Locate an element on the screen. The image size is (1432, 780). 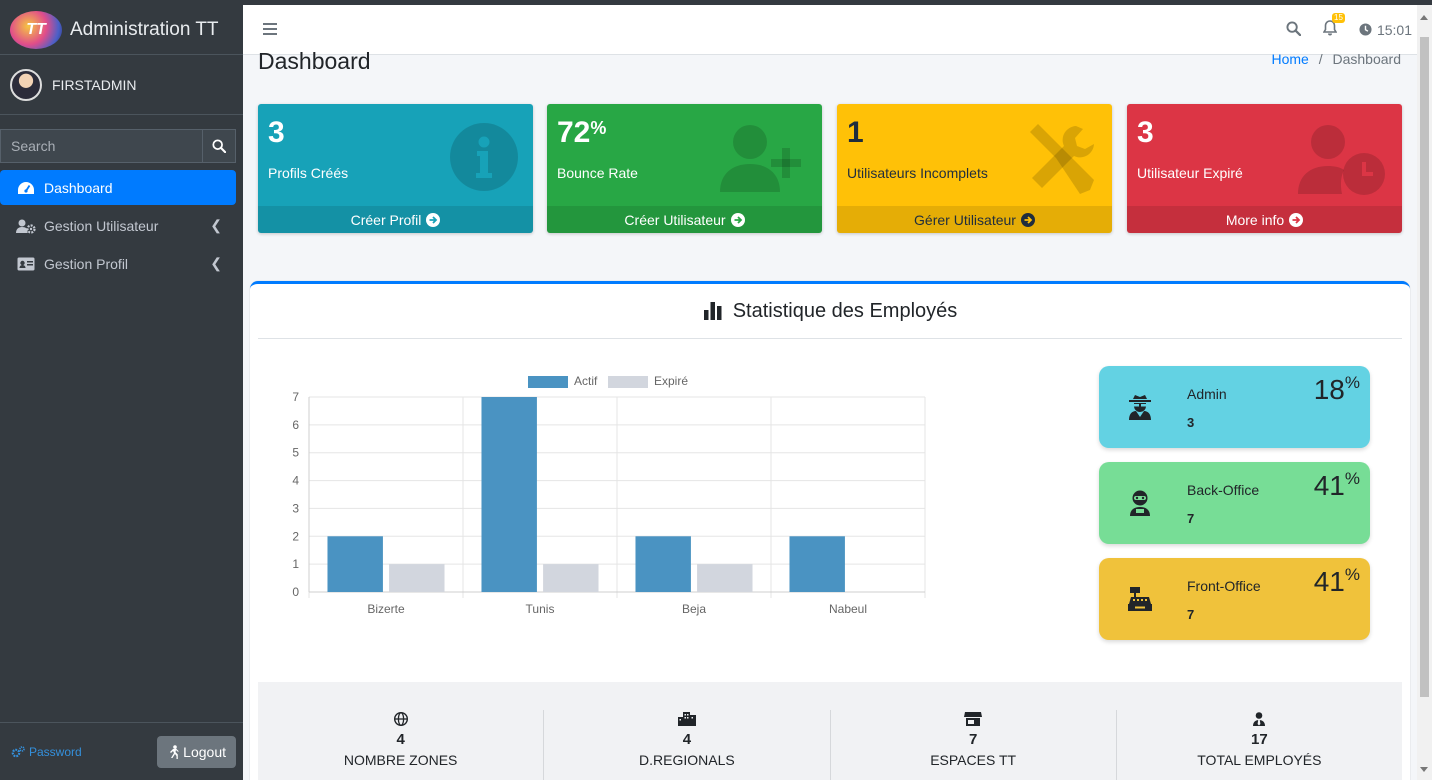
globe-icon is located at coordinates (400, 719).